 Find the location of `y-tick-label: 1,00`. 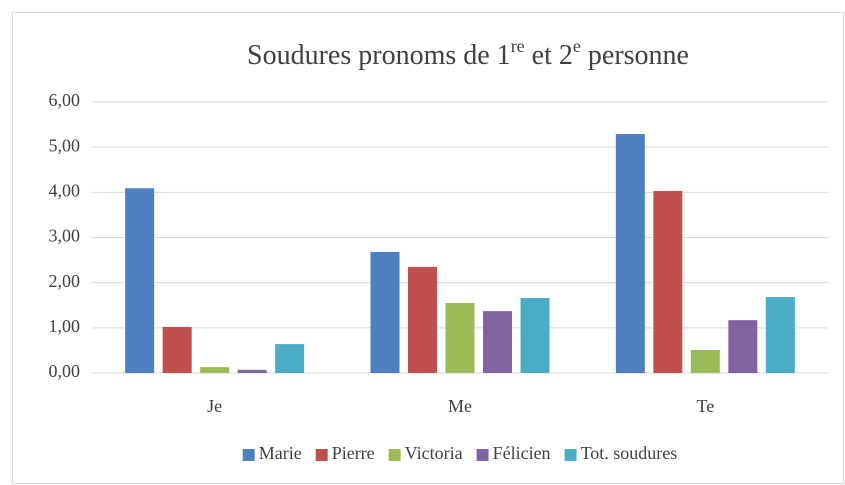

y-tick-label: 1,00 is located at coordinates (65, 326).